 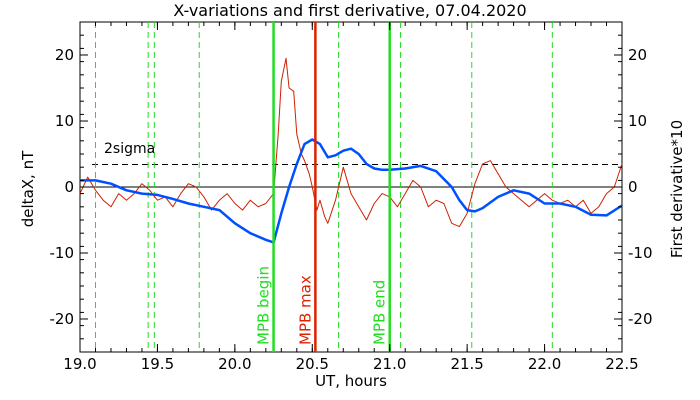 What do you see at coordinates (28, 188) in the screenshot?
I see `y-axis-label-left: deltaX, nT` at bounding box center [28, 188].